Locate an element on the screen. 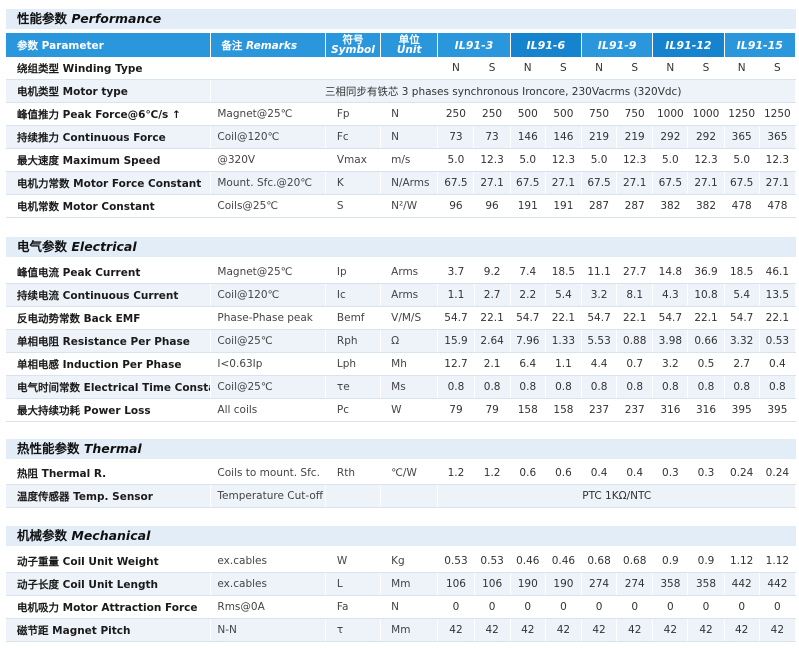 This screenshot has width=799, height=648. symbol: S is located at coordinates (353, 206).